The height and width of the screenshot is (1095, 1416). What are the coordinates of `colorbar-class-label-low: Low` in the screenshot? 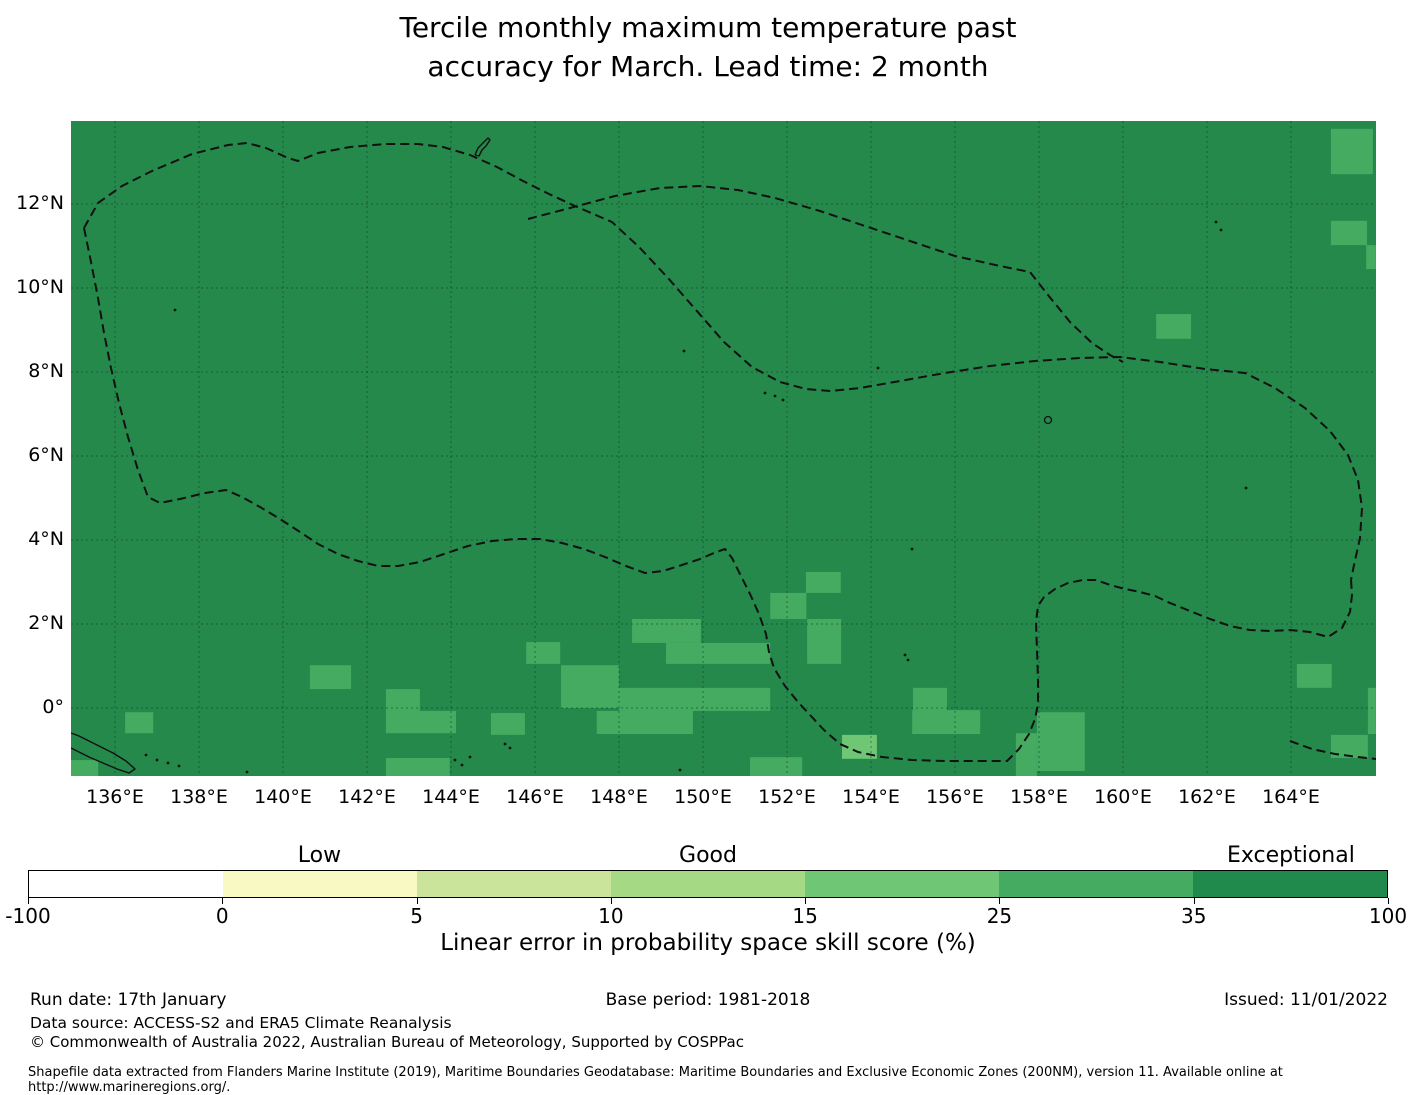 It's located at (319, 855).